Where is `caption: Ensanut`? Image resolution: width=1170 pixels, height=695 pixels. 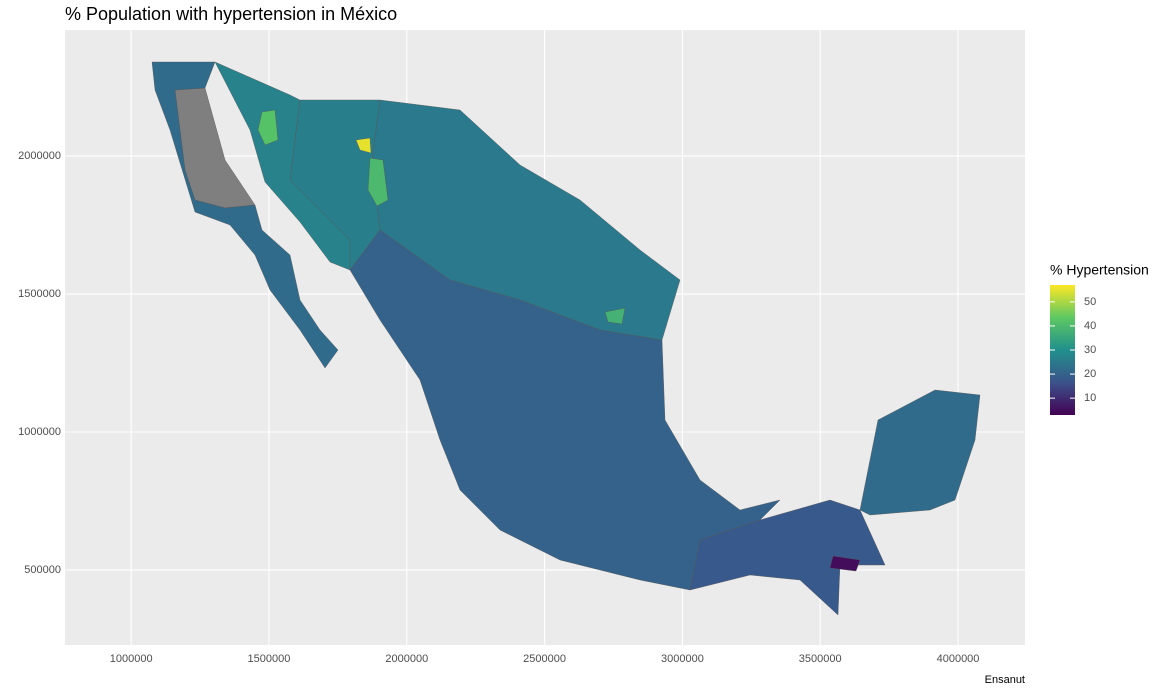
caption: Ensanut is located at coordinates (1005, 680).